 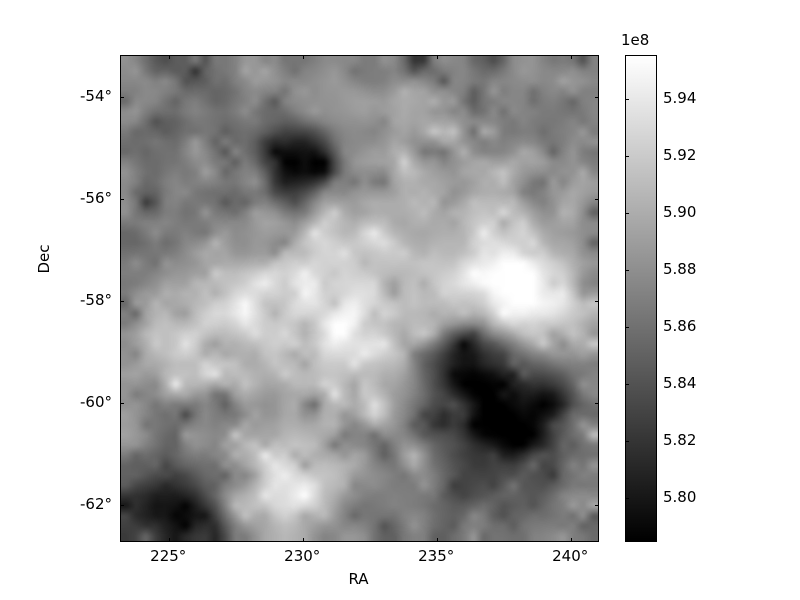 I want to click on colorbar-axes, so click(x=641, y=298).